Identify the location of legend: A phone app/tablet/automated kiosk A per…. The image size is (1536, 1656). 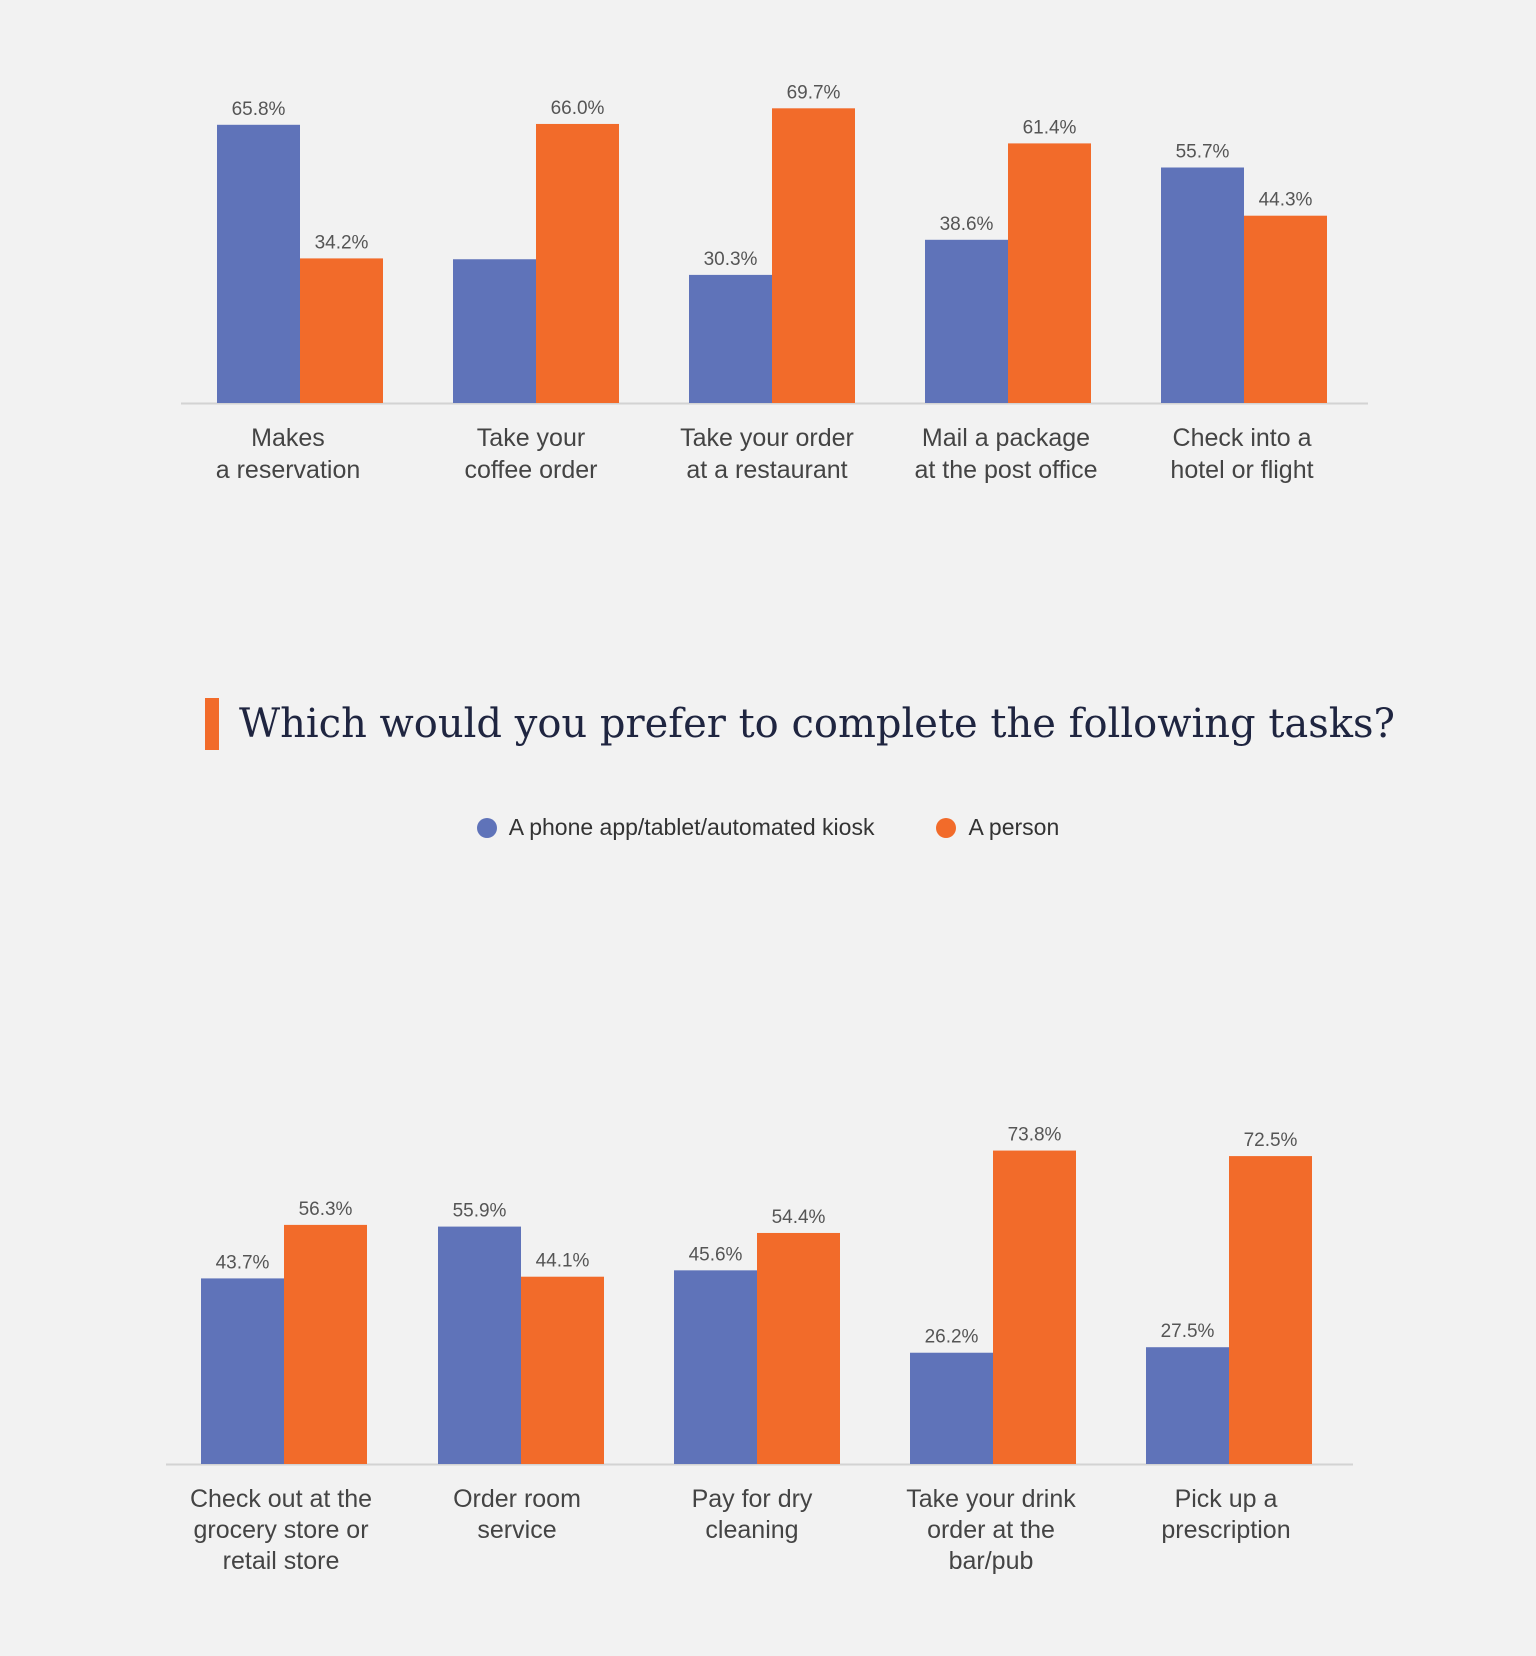
(768, 827).